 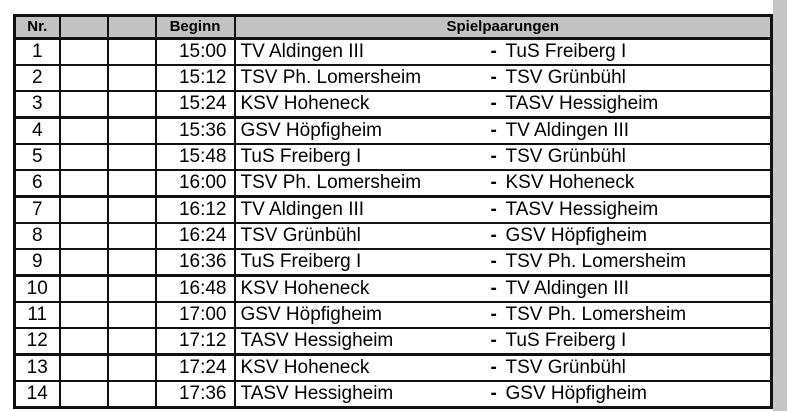 I want to click on match-number: 9, so click(x=37, y=262).